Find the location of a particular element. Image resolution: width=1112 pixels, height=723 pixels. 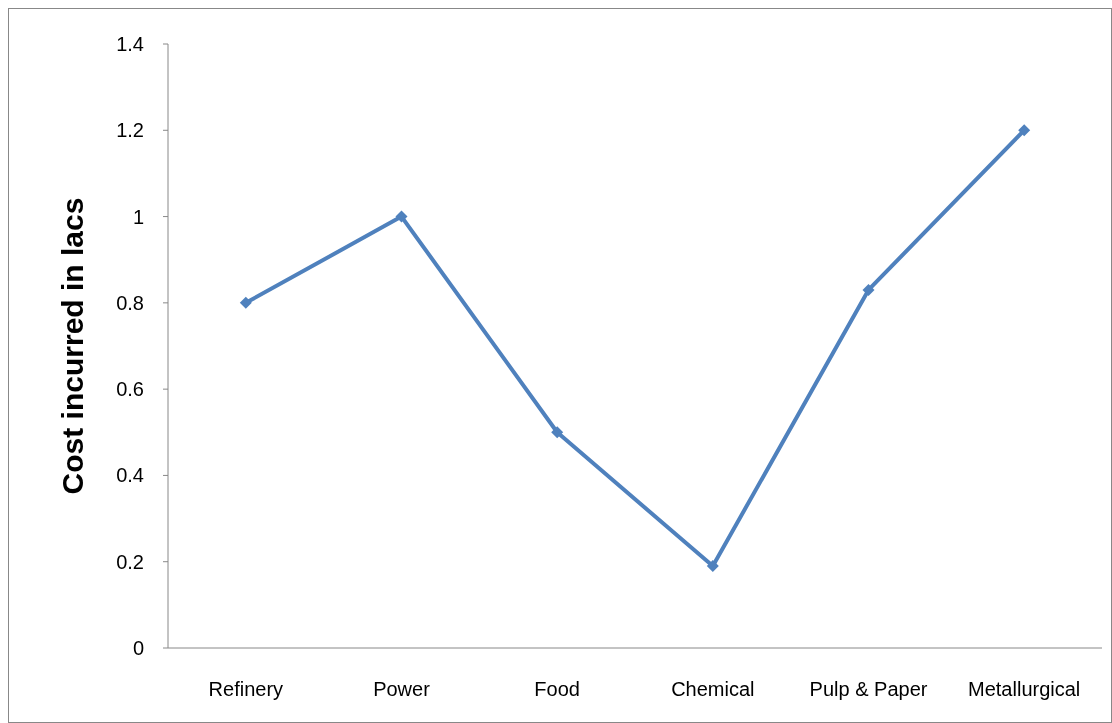

y-tick-label: 0 is located at coordinates (138, 648).